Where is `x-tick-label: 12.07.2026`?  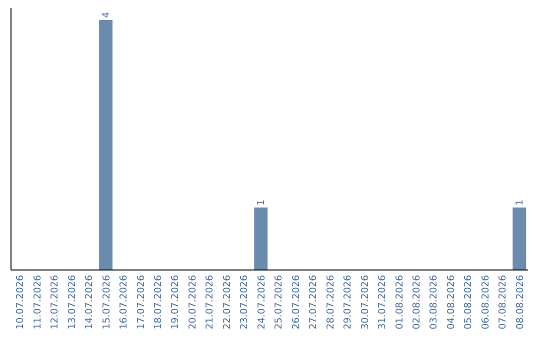 x-tick-label: 12.07.2026 is located at coordinates (55, 302).